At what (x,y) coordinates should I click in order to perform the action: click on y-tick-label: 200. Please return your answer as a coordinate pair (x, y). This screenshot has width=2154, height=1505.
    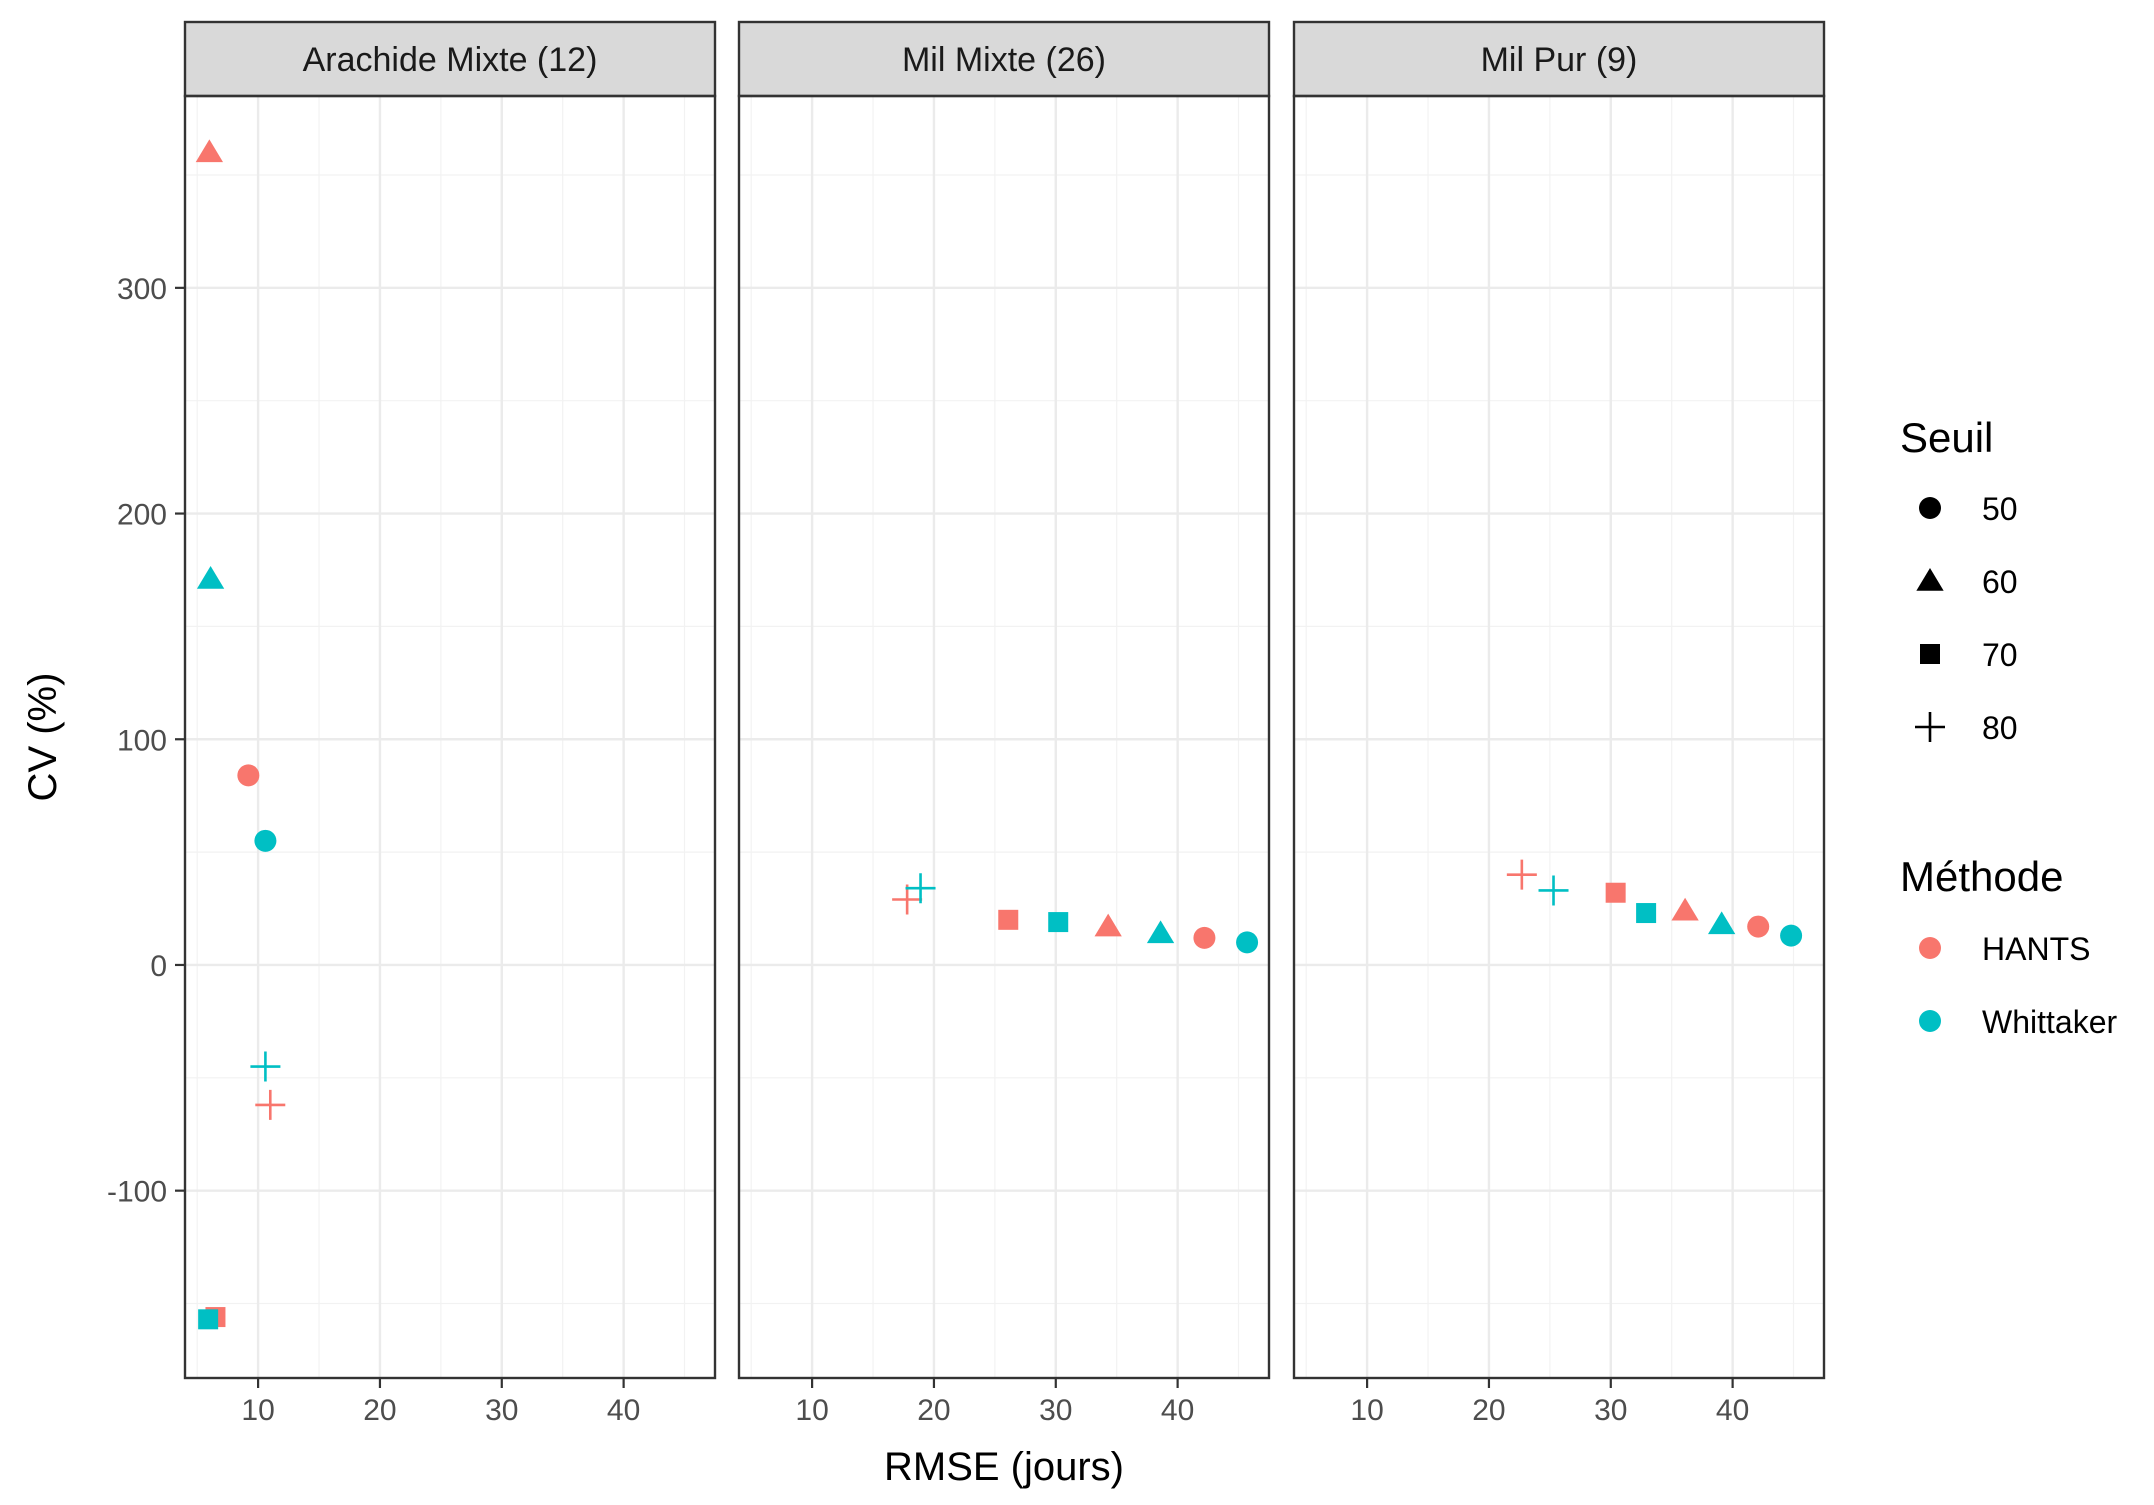
    Looking at the image, I should click on (142, 515).